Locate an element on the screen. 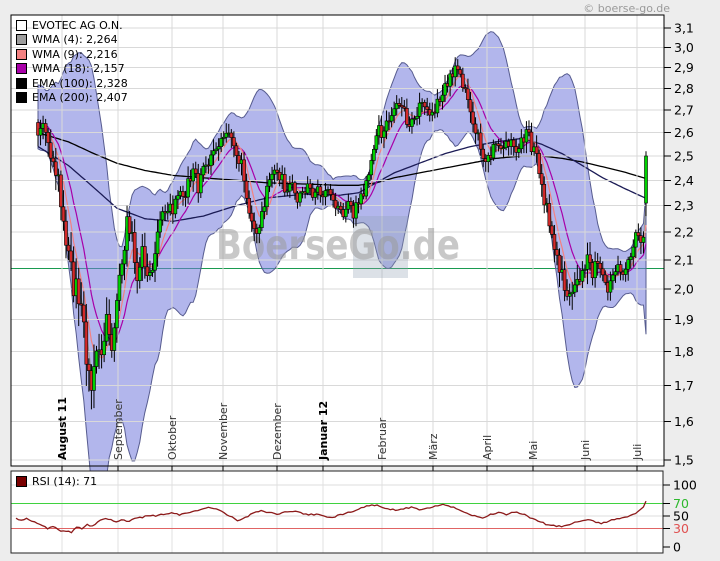  month-label: Juni is located at coordinates (585, 450).